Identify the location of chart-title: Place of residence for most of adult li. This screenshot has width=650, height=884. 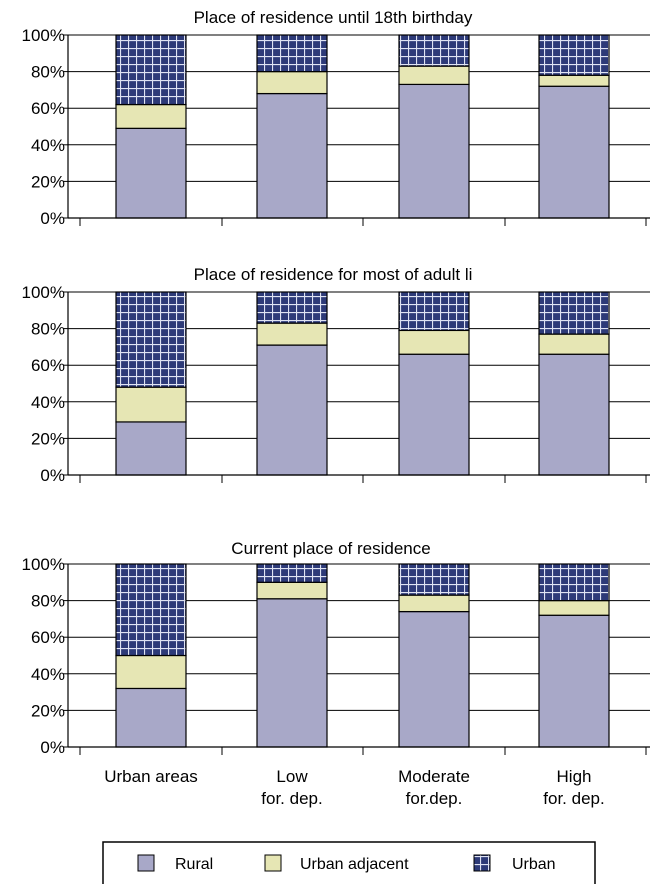
(333, 274).